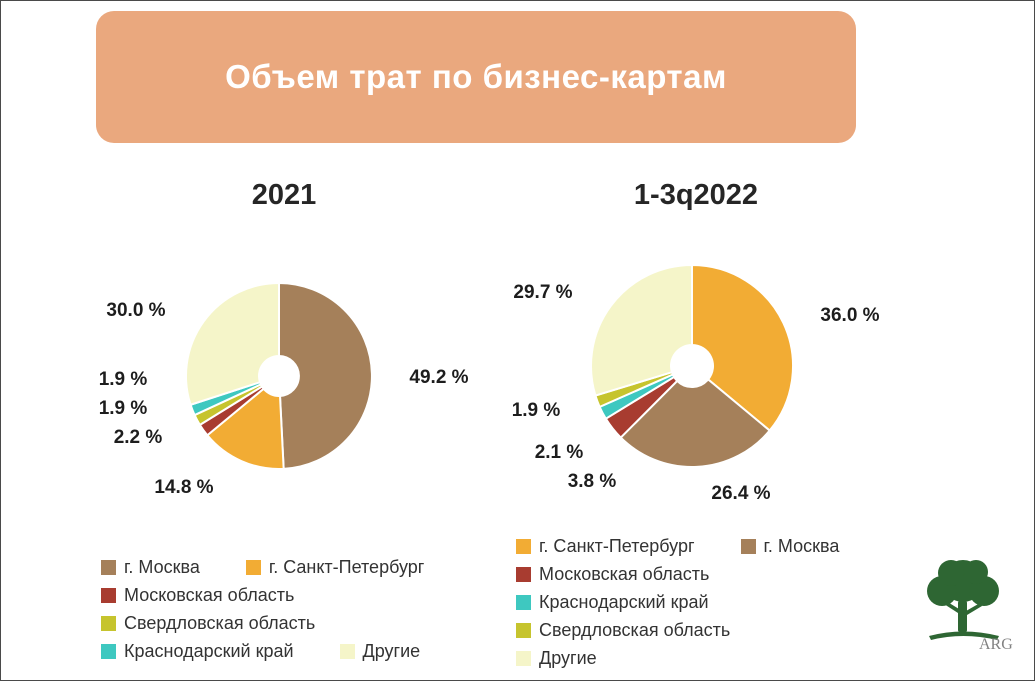  I want to click on legend-row: Краснодарский край Другие, so click(262, 651).